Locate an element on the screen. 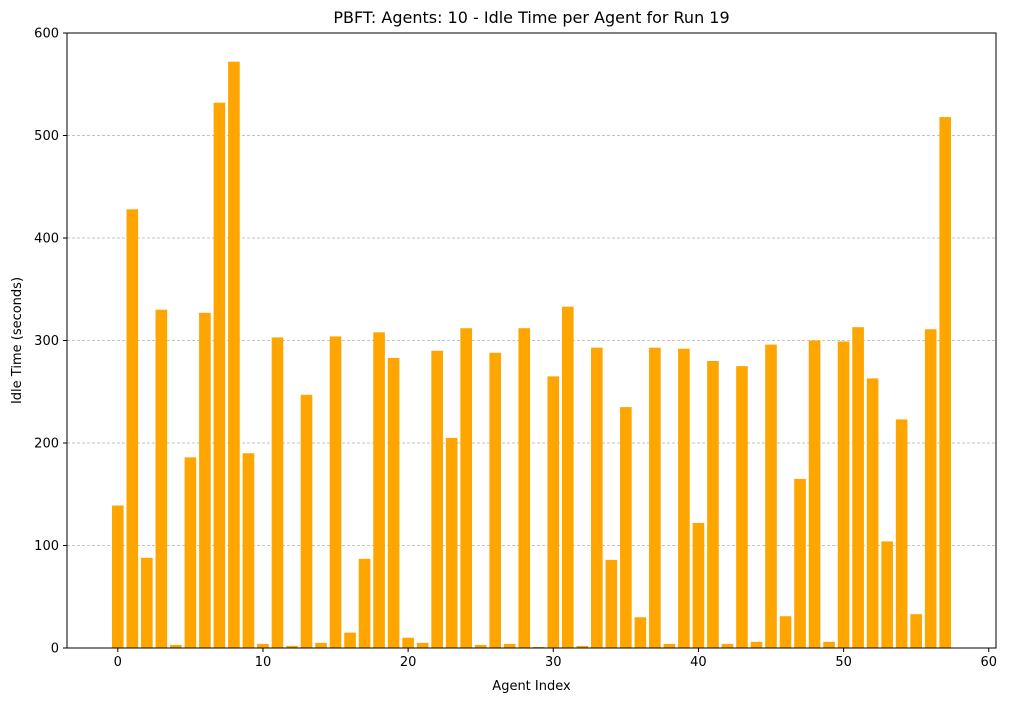  x-tick-label: 20 is located at coordinates (408, 662).